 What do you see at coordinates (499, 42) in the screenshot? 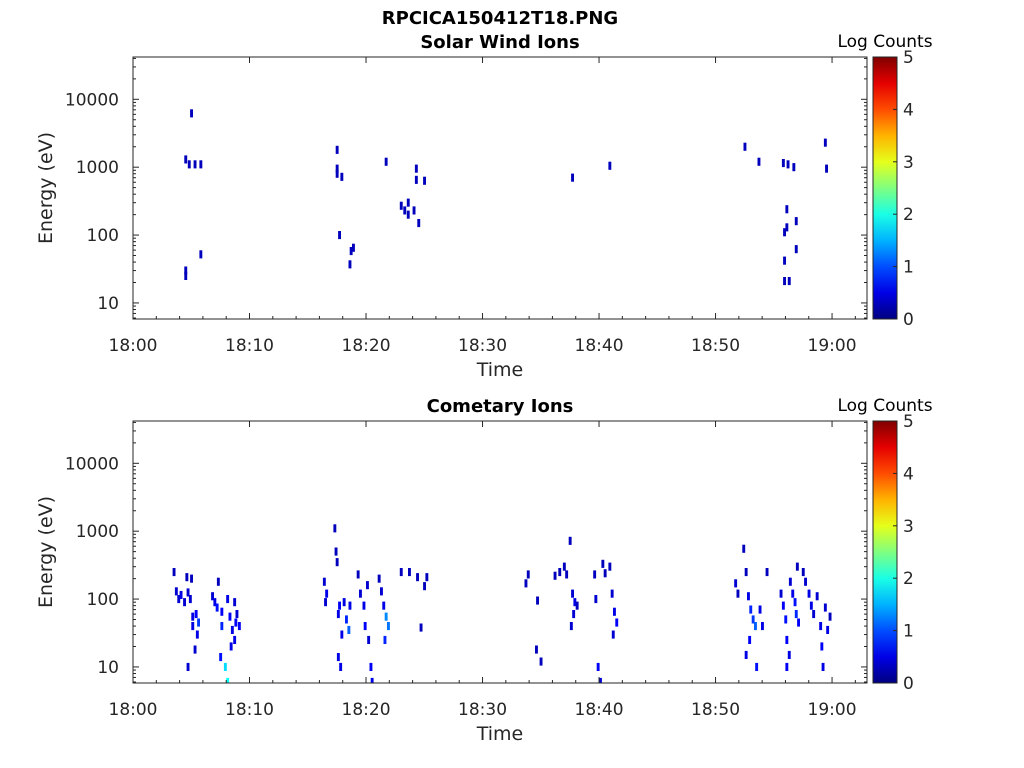
I see `solar-wind-title: Solar Wind Ions` at bounding box center [499, 42].